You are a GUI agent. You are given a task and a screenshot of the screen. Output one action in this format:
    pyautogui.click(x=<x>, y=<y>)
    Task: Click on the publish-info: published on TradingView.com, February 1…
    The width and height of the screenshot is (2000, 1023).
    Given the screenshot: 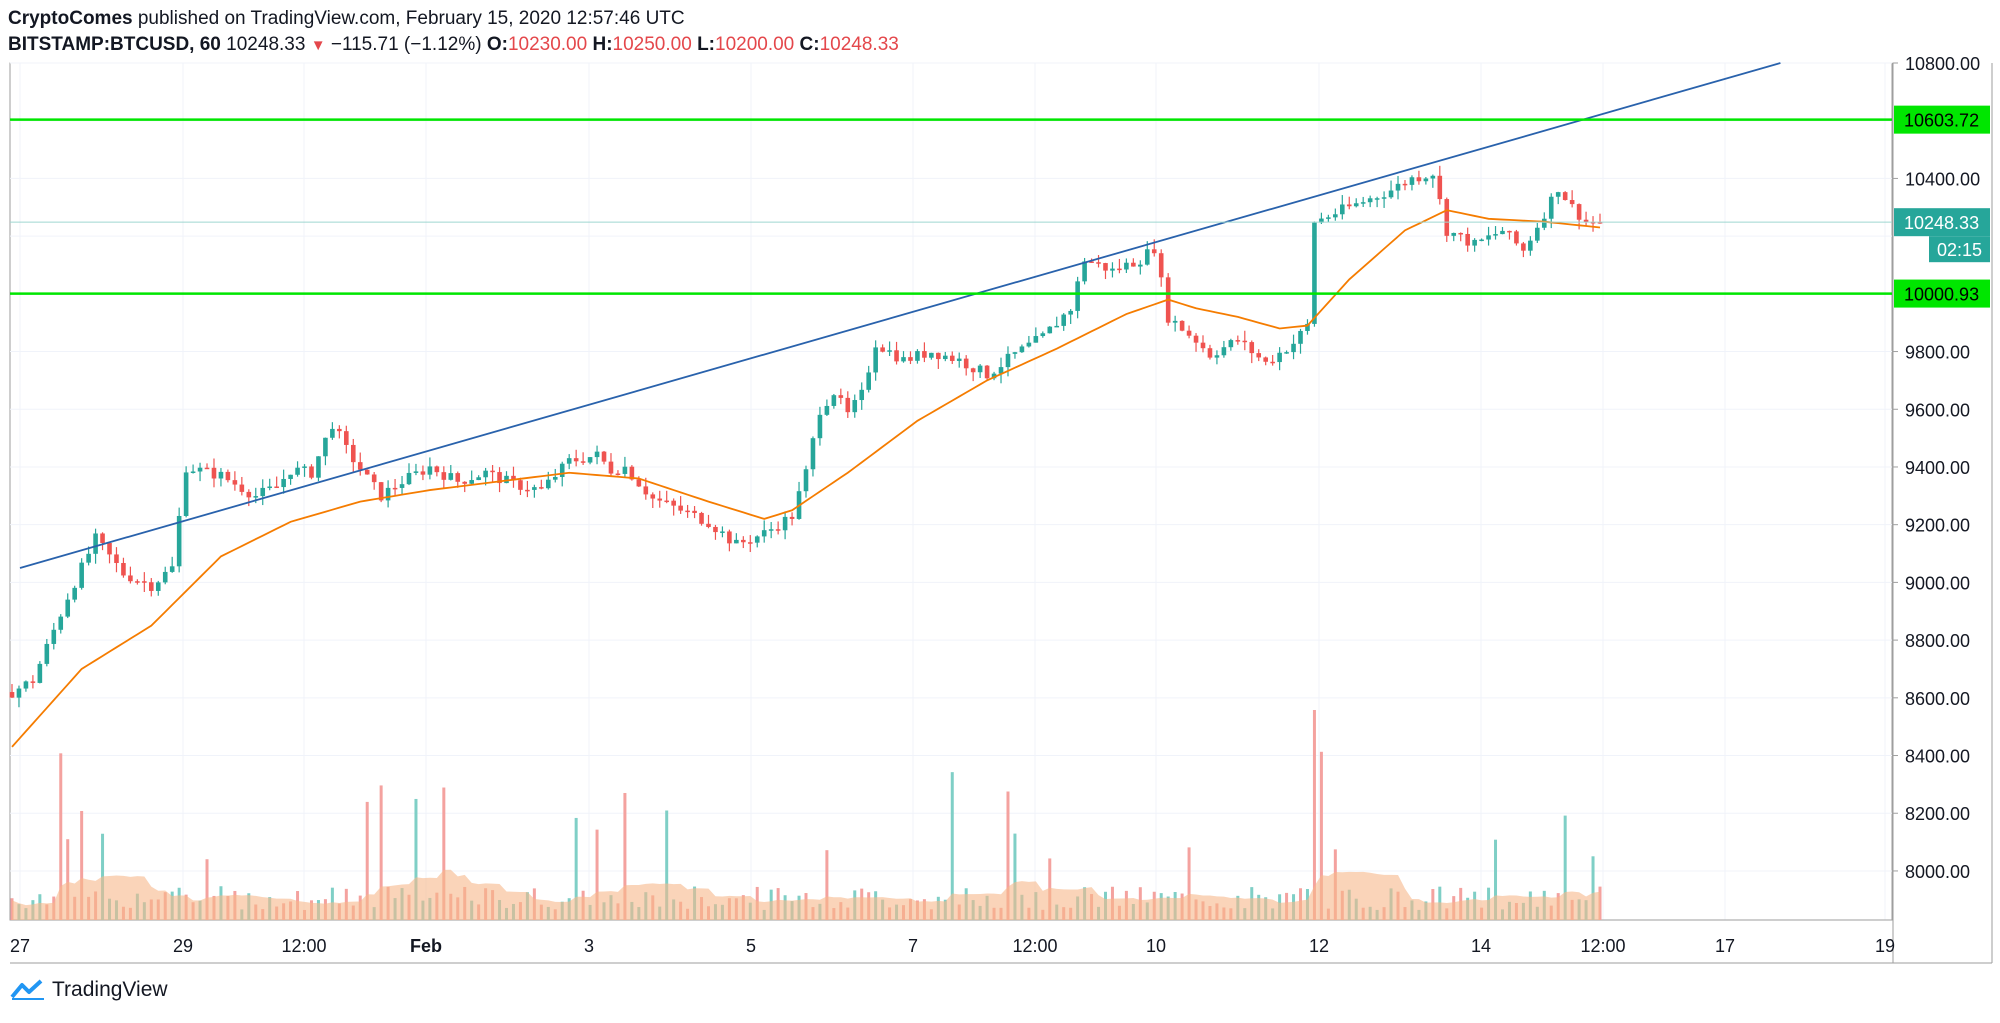 What is the action you would take?
    pyautogui.click(x=408, y=18)
    